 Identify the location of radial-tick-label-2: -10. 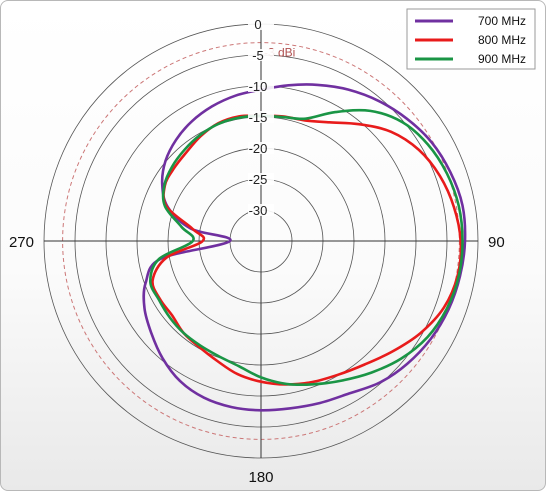
(258, 86).